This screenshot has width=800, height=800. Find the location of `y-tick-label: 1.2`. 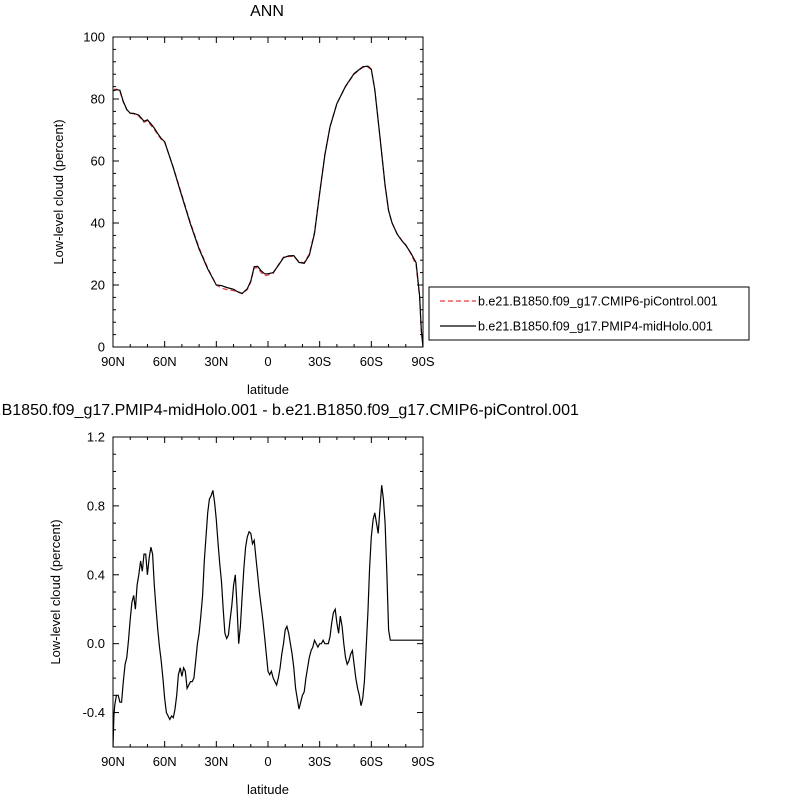

y-tick-label: 1.2 is located at coordinates (96, 437).